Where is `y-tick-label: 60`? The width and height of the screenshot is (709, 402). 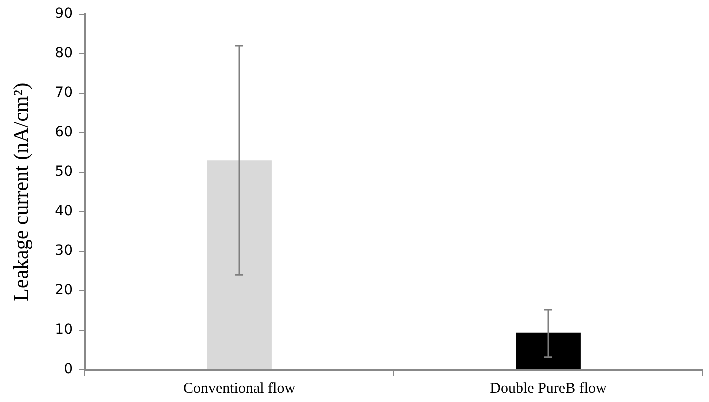 y-tick-label: 60 is located at coordinates (64, 132).